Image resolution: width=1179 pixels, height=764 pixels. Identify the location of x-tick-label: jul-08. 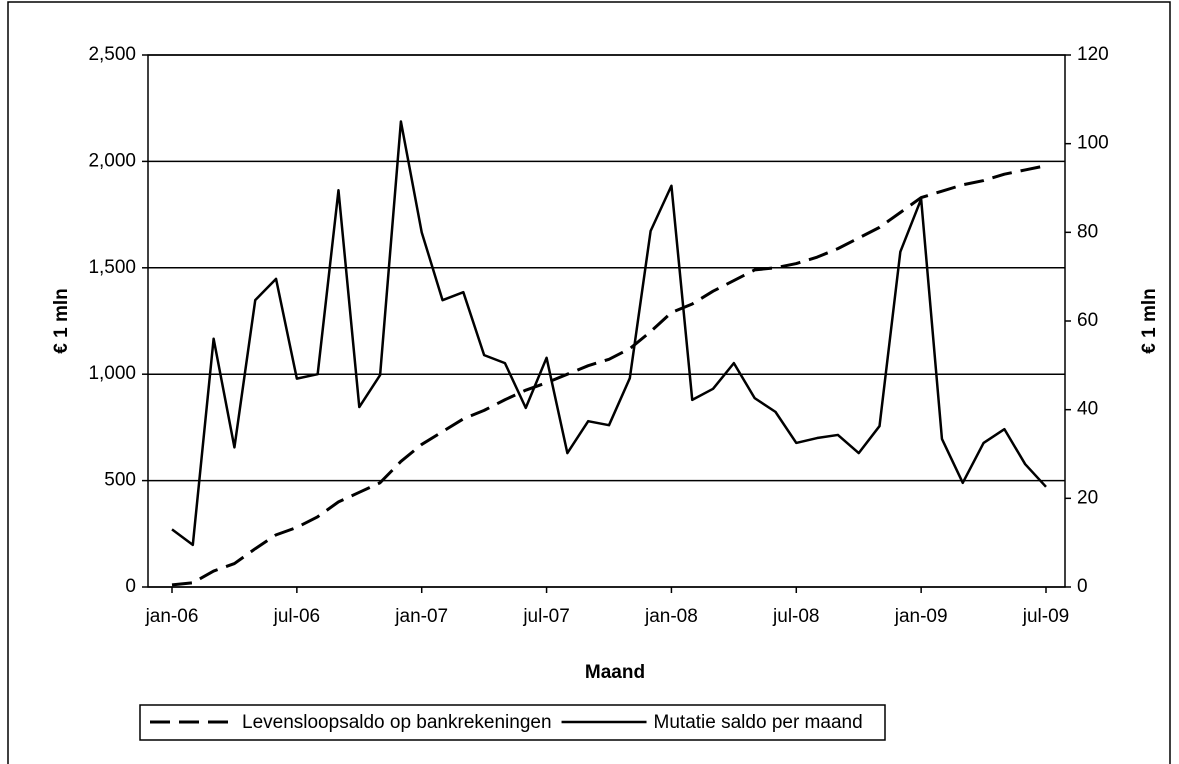
(795, 616).